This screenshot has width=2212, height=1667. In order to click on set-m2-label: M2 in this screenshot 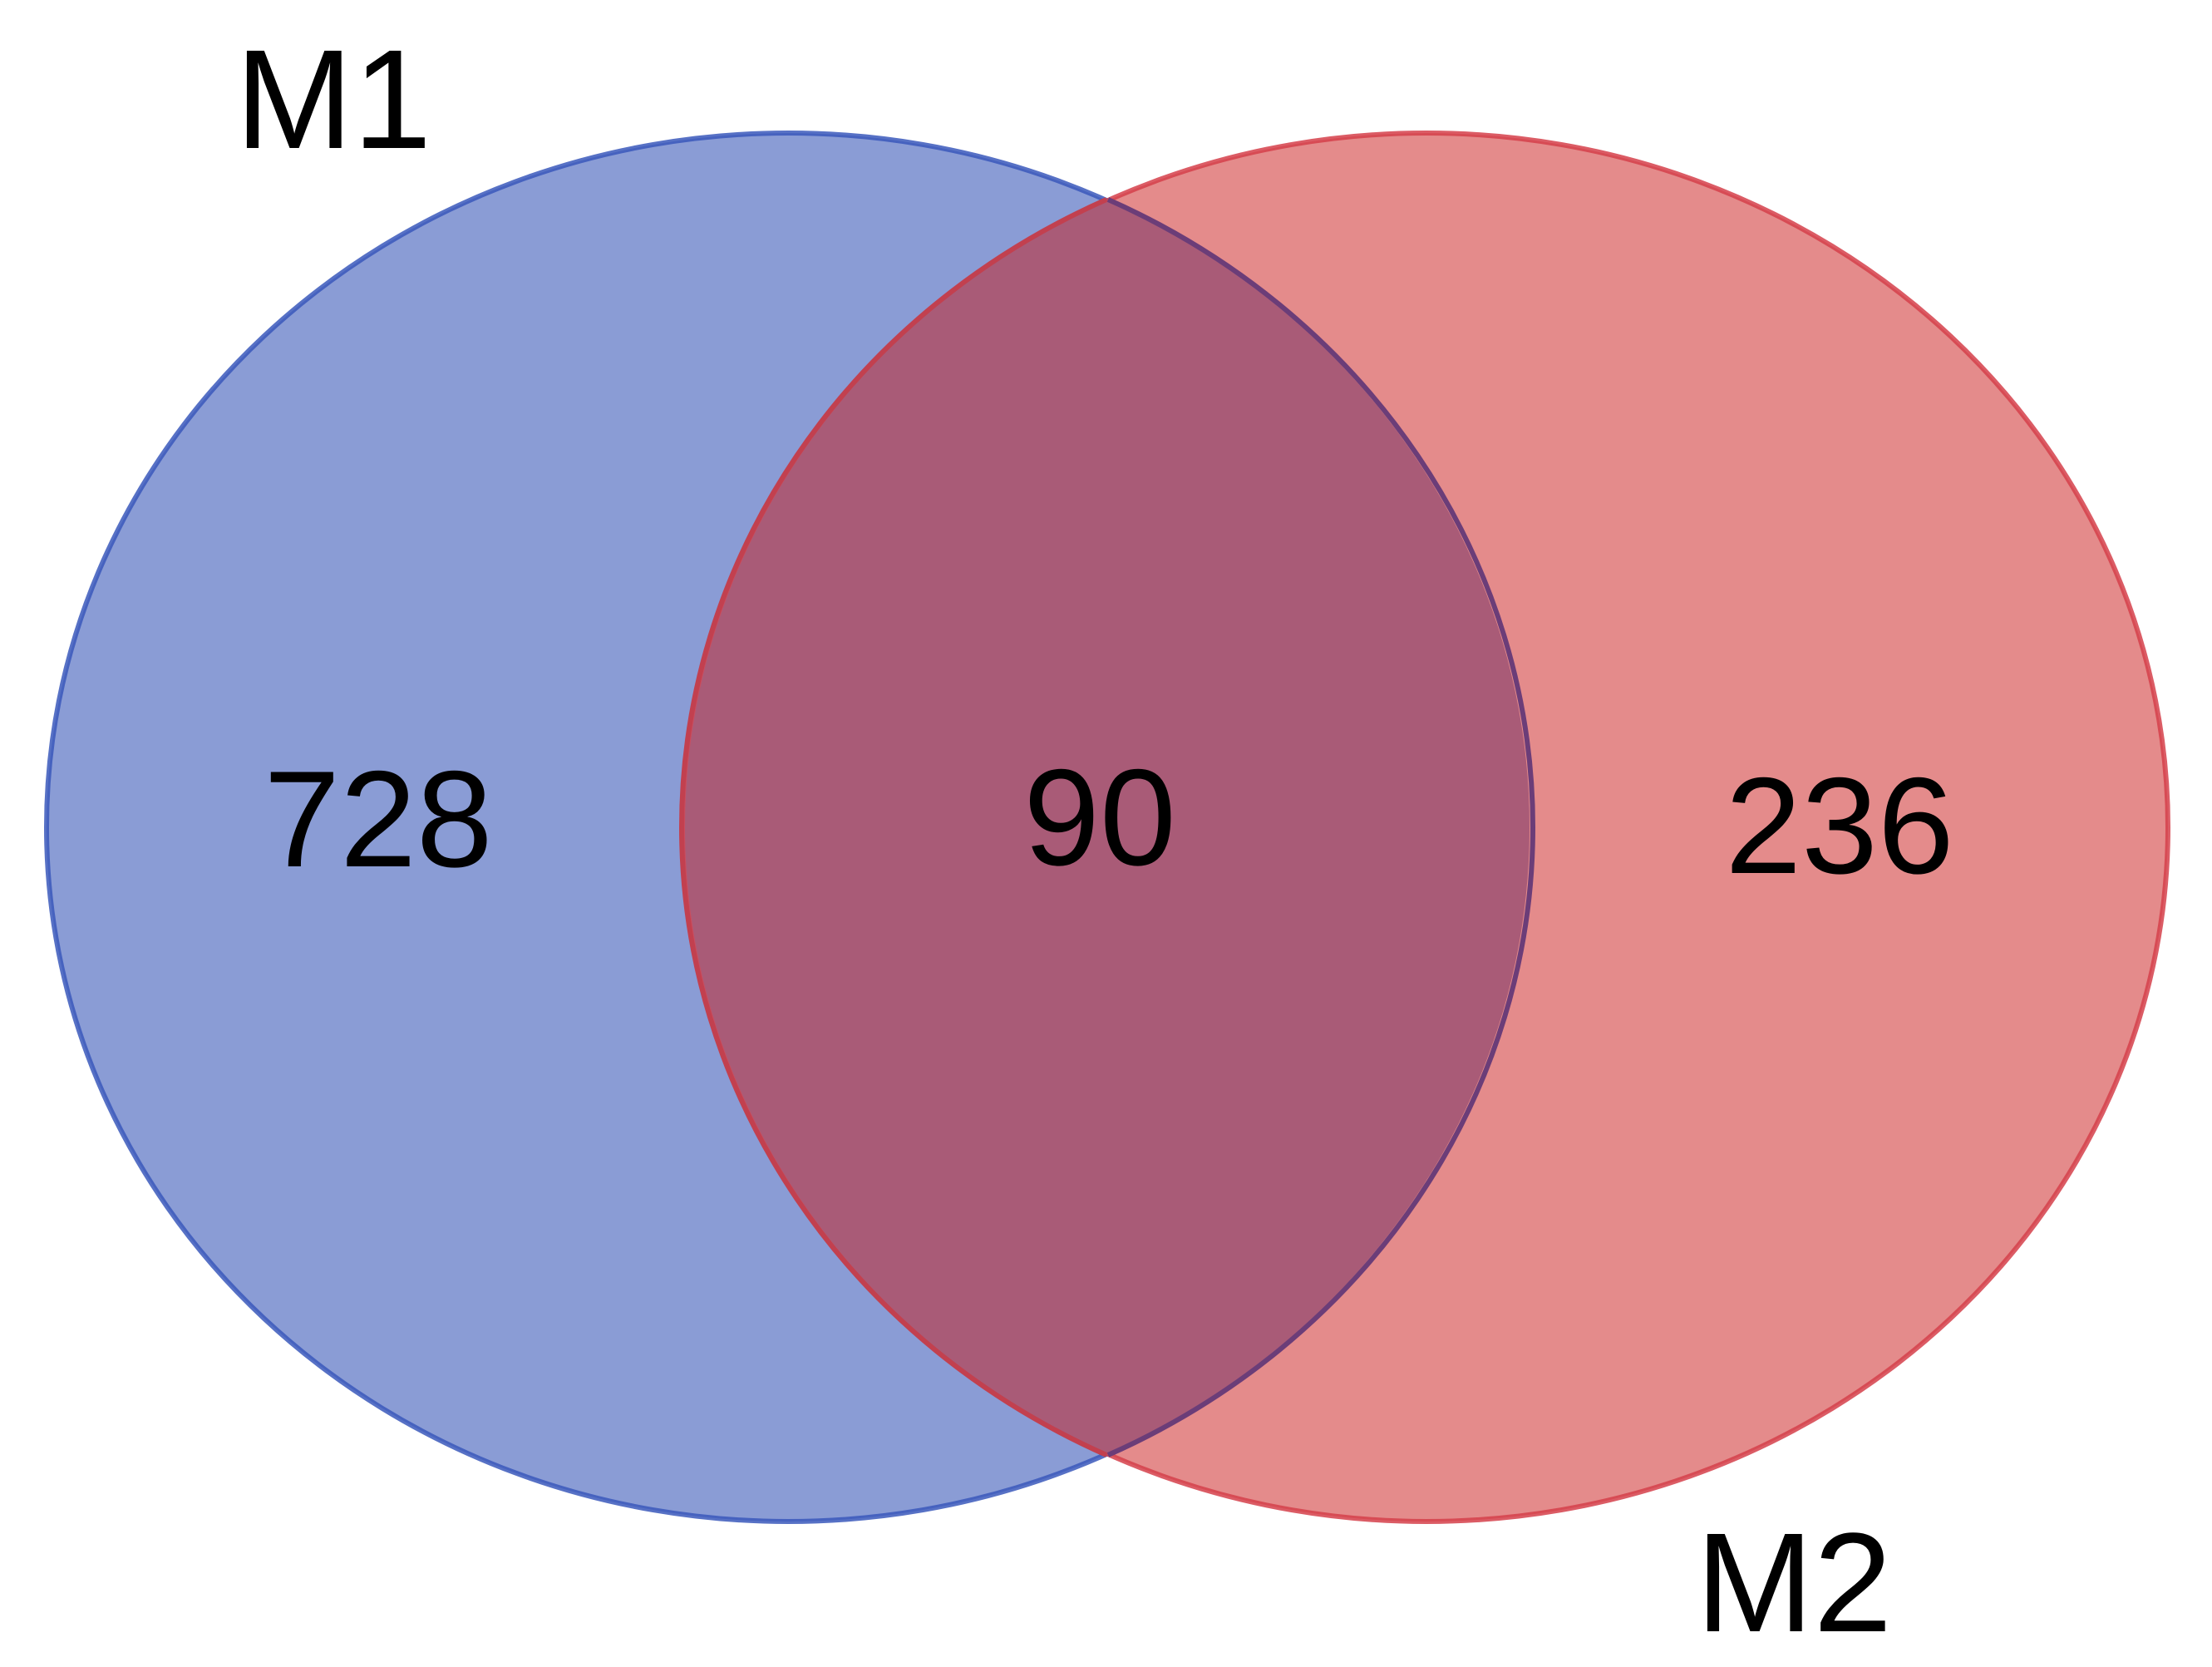, I will do `click(1794, 1583)`.